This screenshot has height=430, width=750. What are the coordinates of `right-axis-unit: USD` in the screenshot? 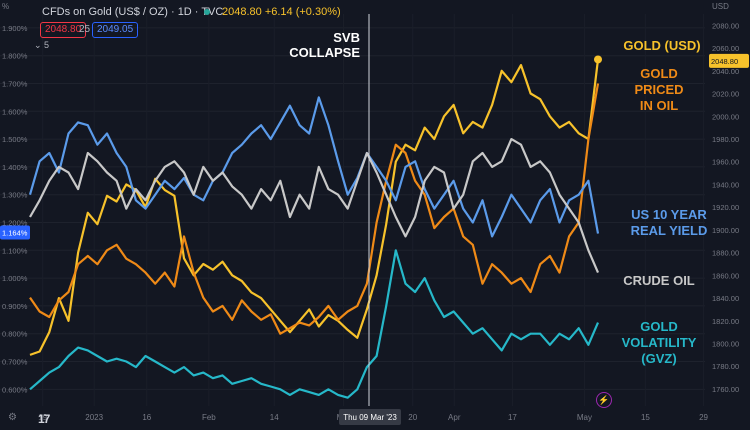 It's located at (720, 6).